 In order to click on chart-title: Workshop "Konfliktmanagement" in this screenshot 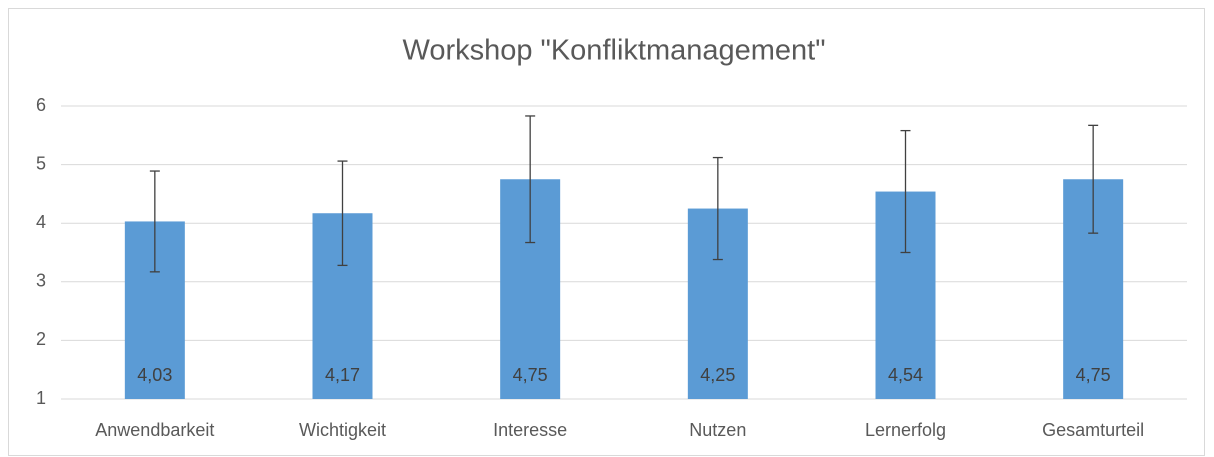, I will do `click(613, 51)`.